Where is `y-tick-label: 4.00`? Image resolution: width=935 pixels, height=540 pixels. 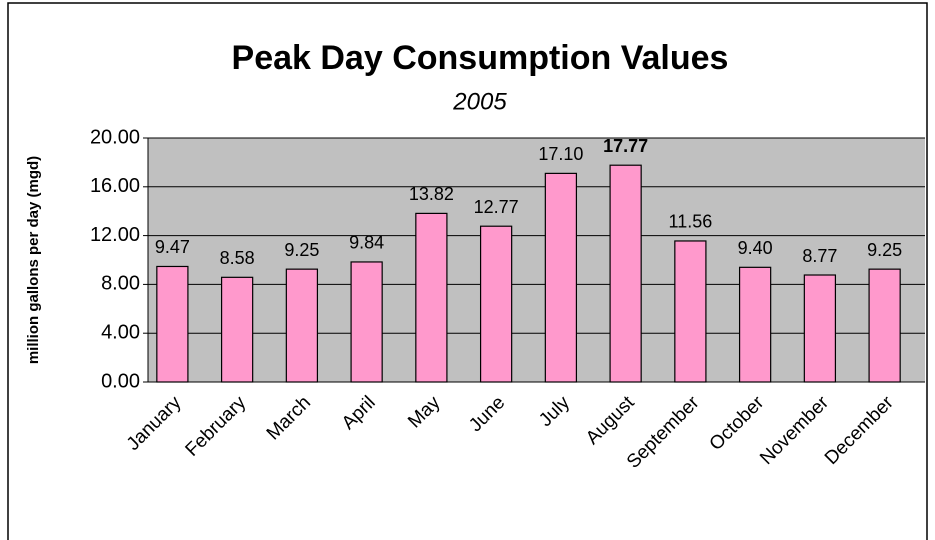 y-tick-label: 4.00 is located at coordinates (120, 332).